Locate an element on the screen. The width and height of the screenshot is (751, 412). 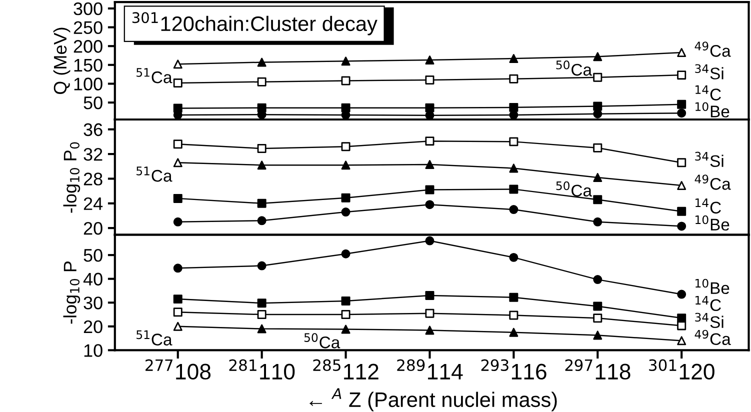
x-tick-label: $^{285}$112 is located at coordinates (345, 369).